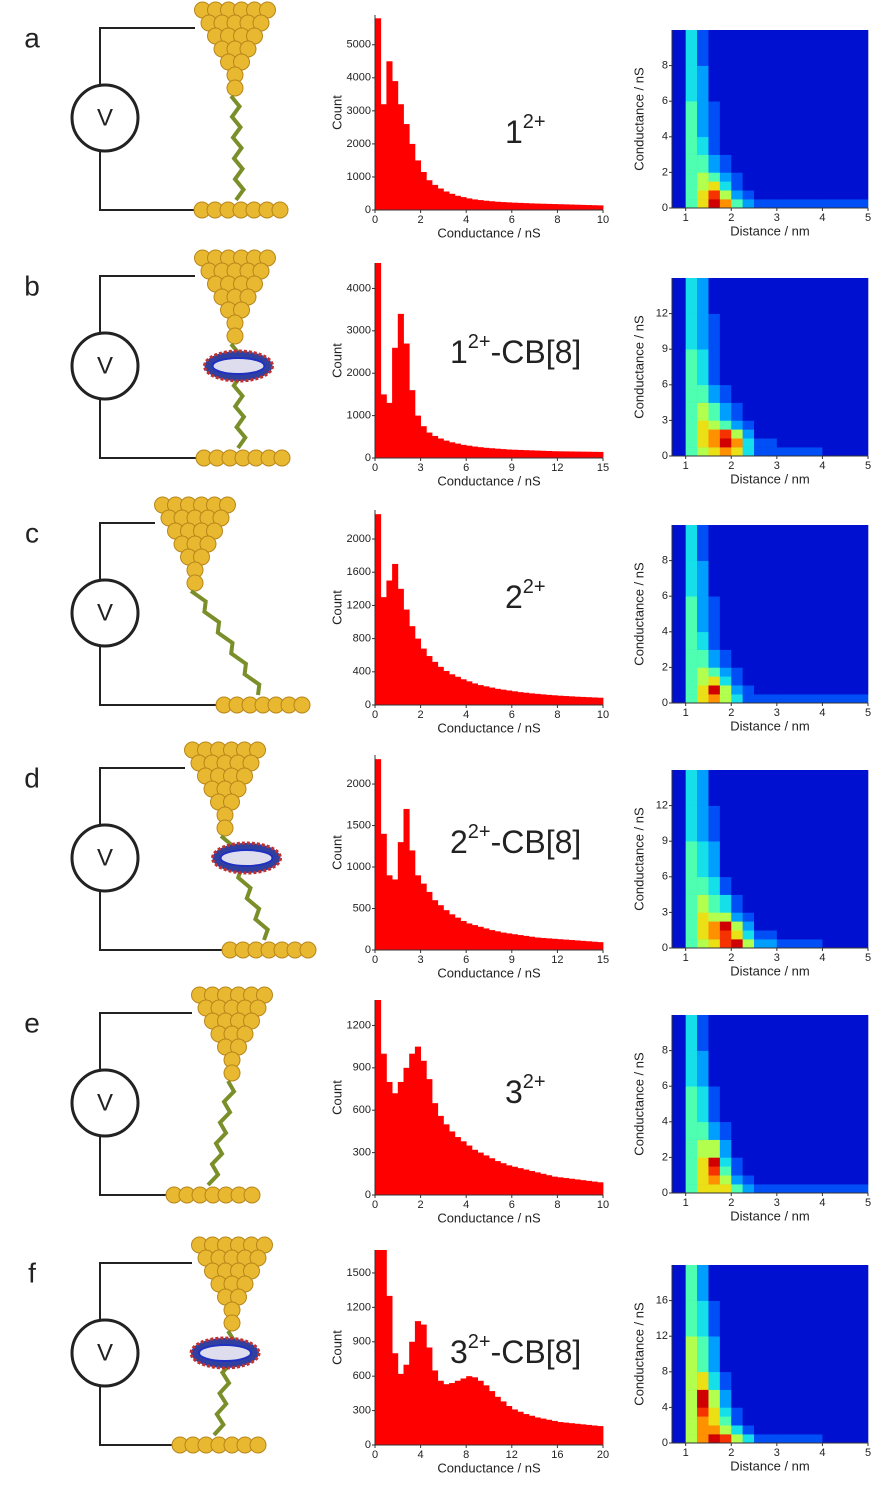  I want to click on voltmeter-label: V, so click(105, 365).